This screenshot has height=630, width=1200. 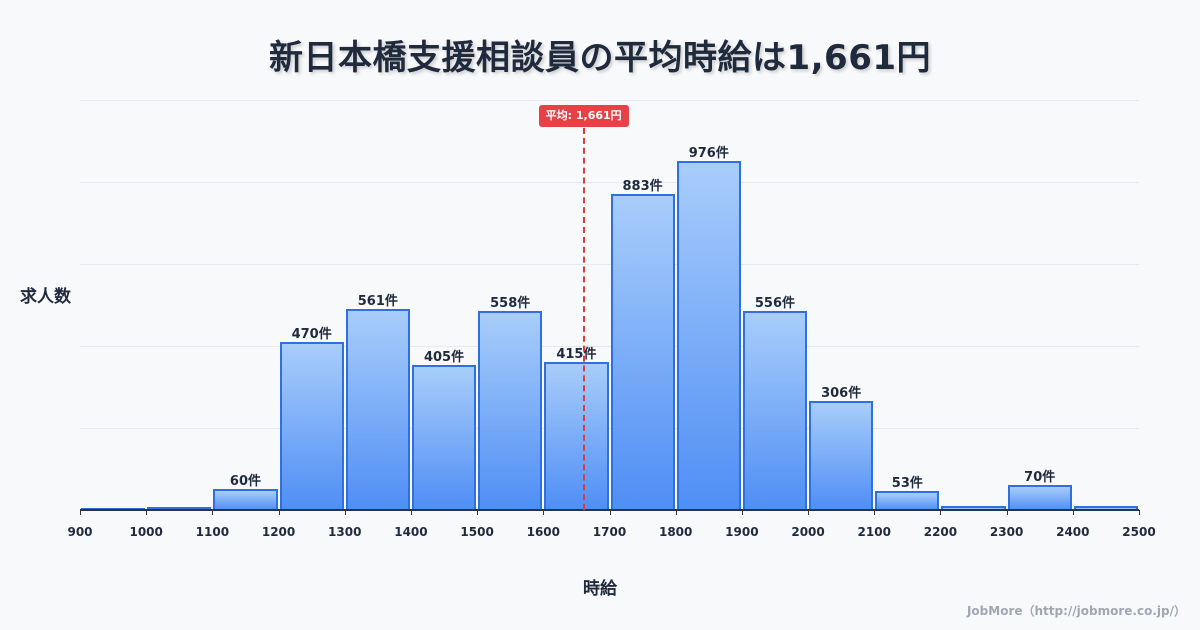 What do you see at coordinates (1139, 532) in the screenshot?
I see `x-tick-label: 2500` at bounding box center [1139, 532].